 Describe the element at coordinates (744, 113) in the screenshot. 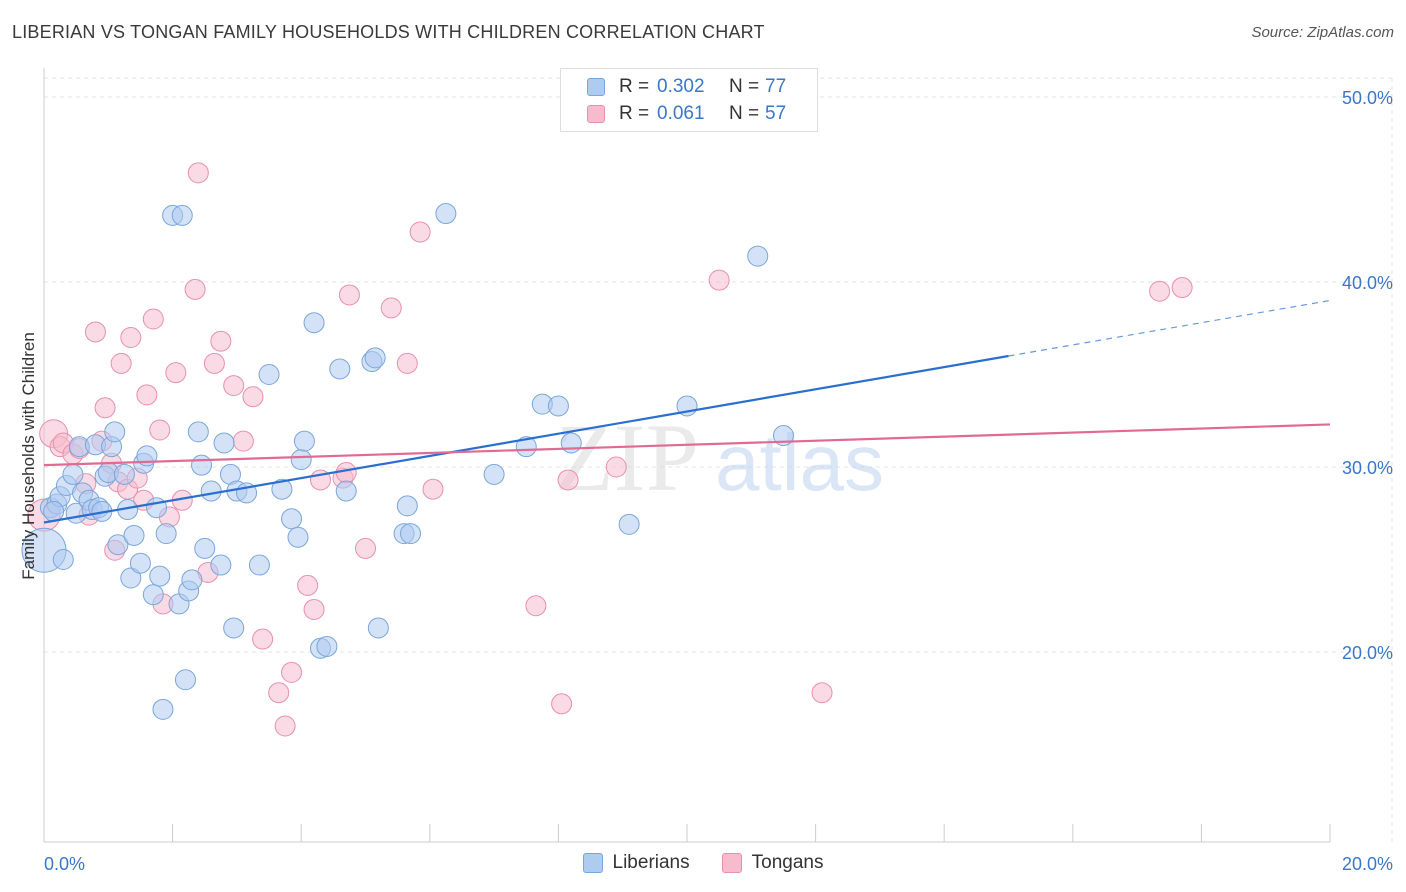

I see `tongan-n-label: N =` at that location.